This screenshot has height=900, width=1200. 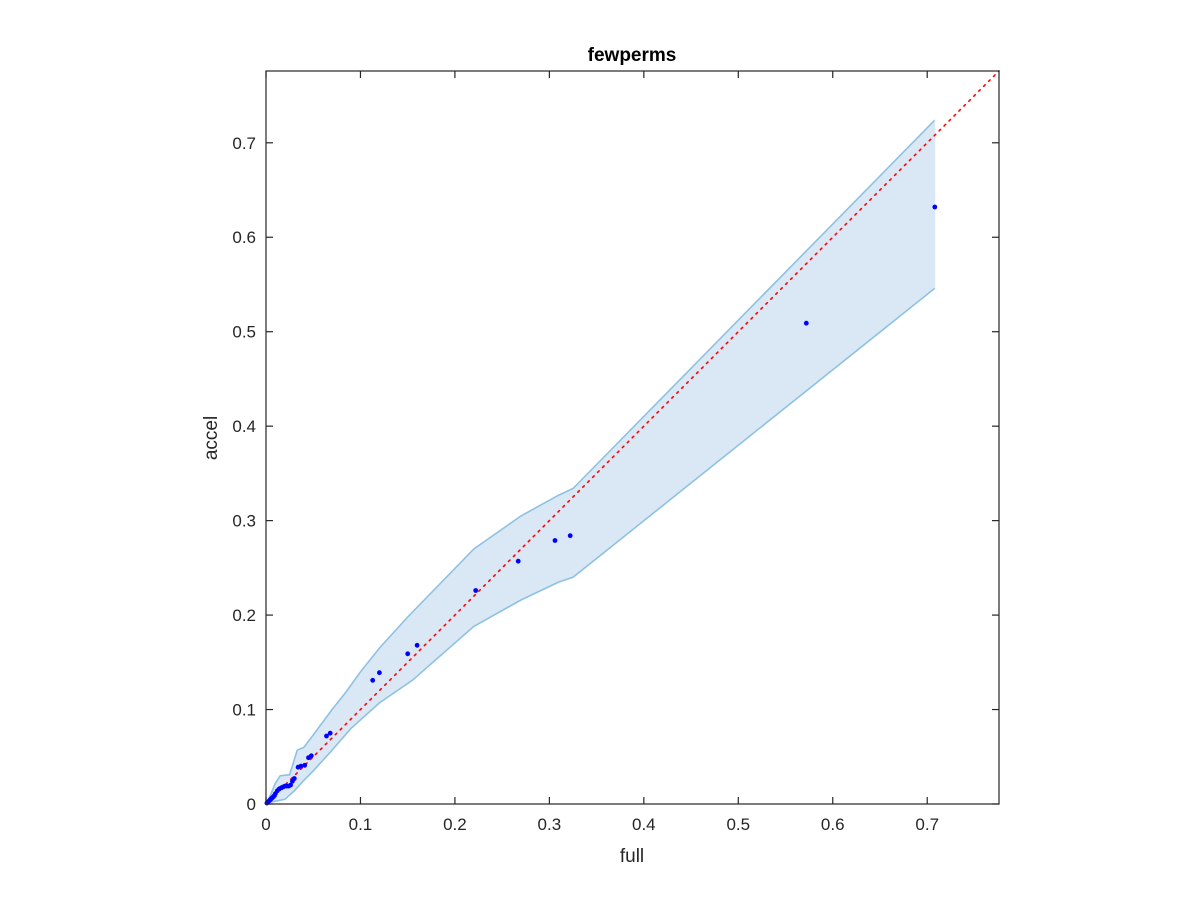 I want to click on x-tick-label: 0, so click(x=265, y=824).